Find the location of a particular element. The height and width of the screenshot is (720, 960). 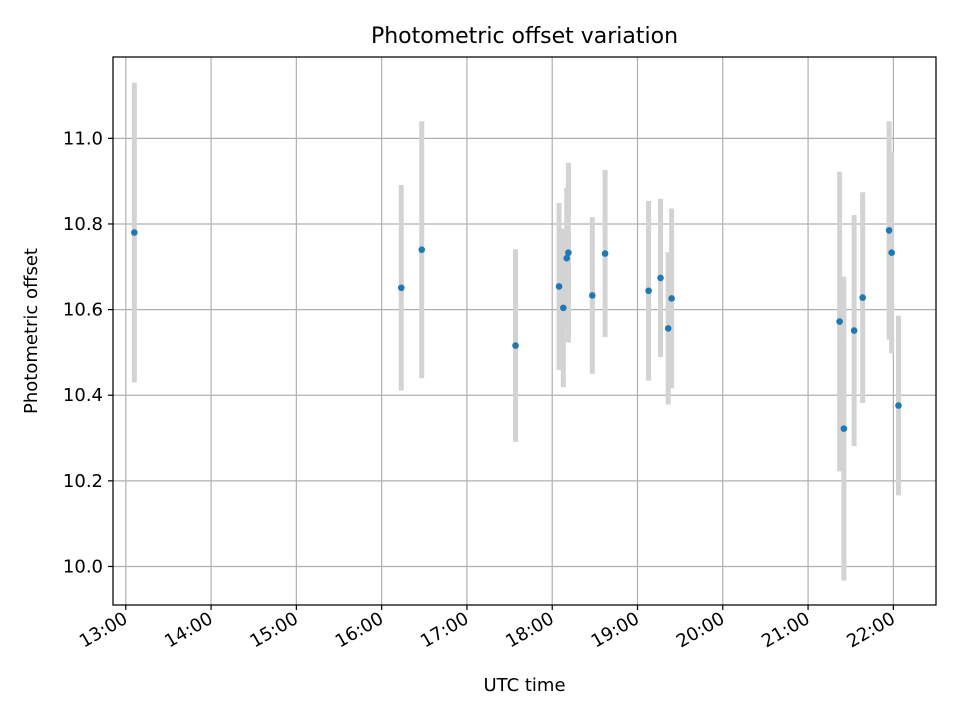

x-tick-label: 22:00 is located at coordinates (870, 630).